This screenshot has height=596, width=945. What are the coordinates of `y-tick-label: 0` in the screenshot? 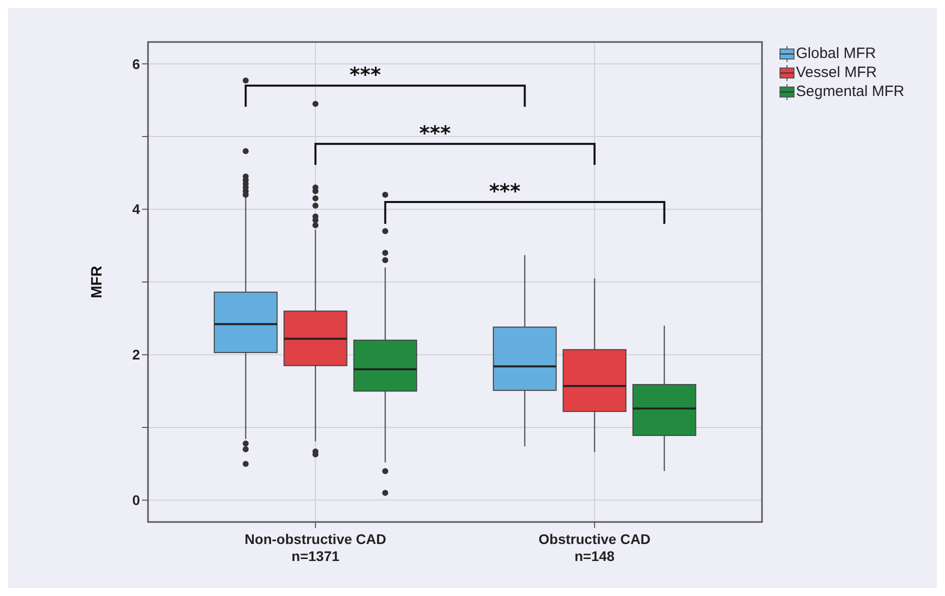 It's located at (136, 500).